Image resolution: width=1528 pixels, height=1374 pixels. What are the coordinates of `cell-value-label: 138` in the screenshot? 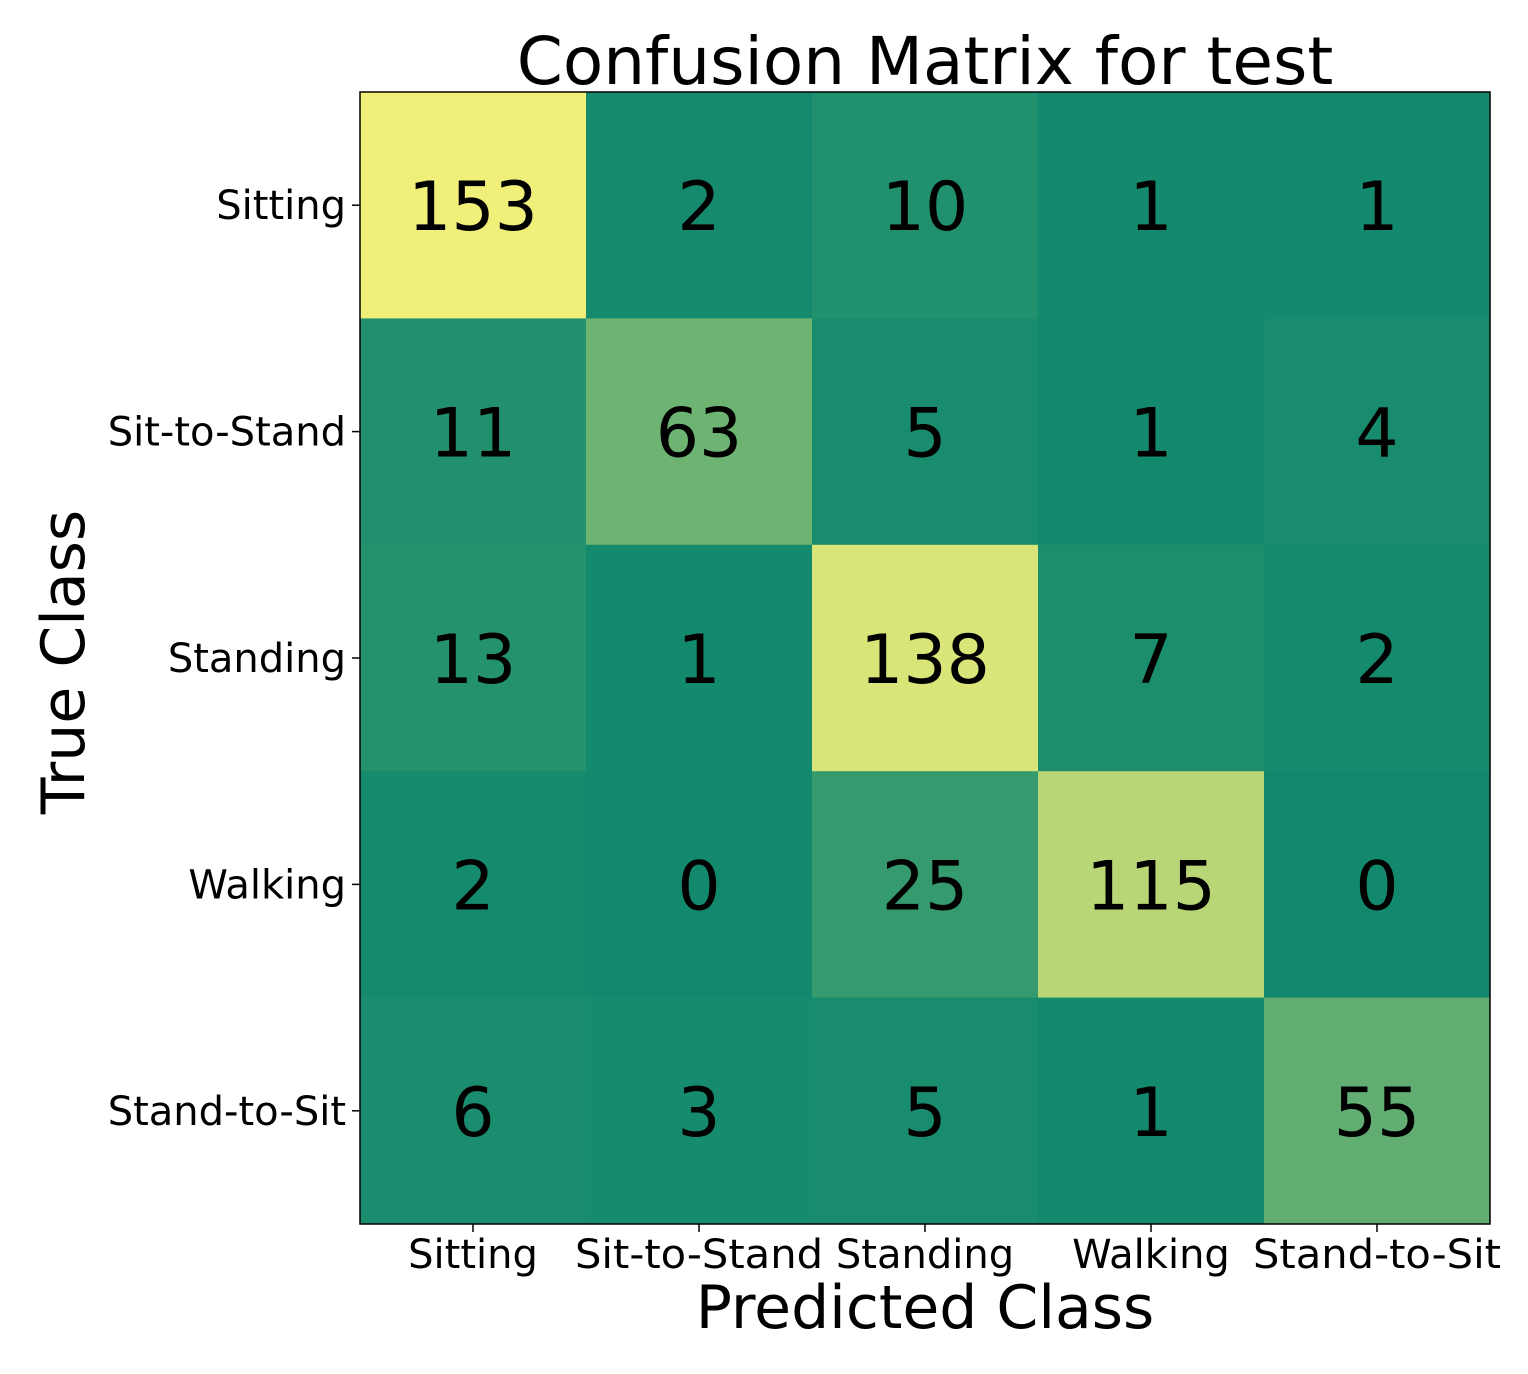 It's located at (925, 660).